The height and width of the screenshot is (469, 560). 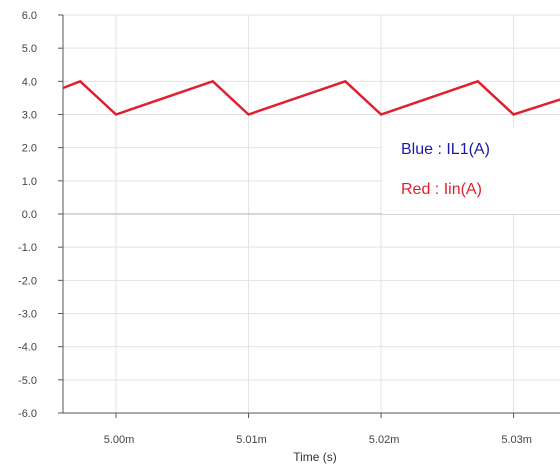 I want to click on series-line-lin, so click(x=311, y=97).